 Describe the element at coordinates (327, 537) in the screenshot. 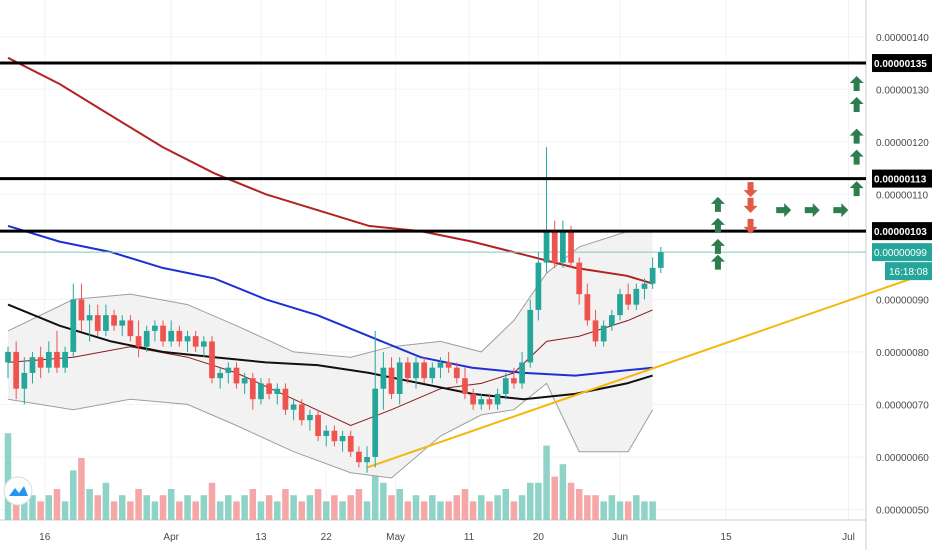

I see `x-tick-label: 22` at that location.